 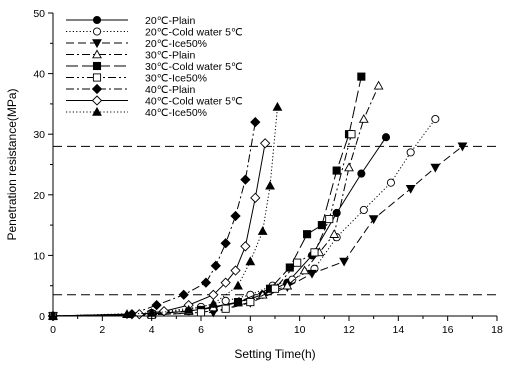 I want to click on x-tick-label: 2, so click(x=102, y=330).